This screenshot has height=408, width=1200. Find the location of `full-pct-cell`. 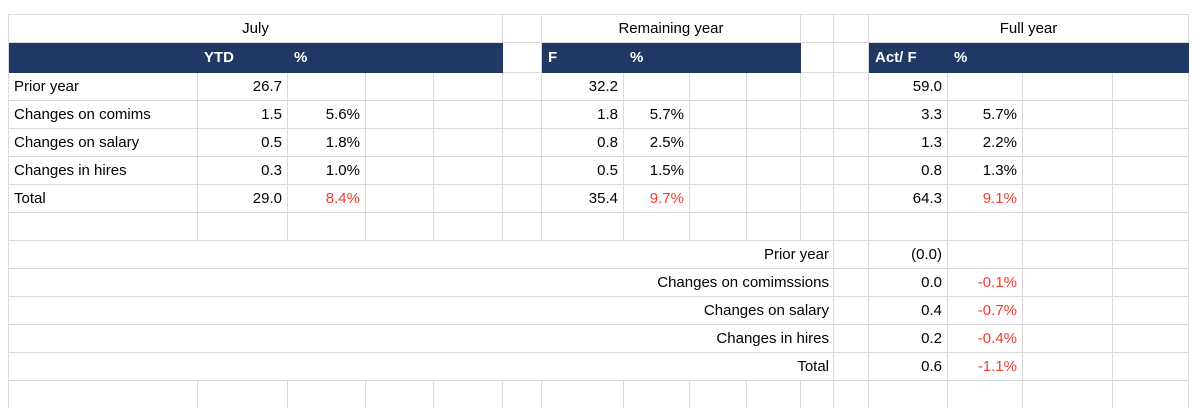

full-pct-cell is located at coordinates (985, 87).